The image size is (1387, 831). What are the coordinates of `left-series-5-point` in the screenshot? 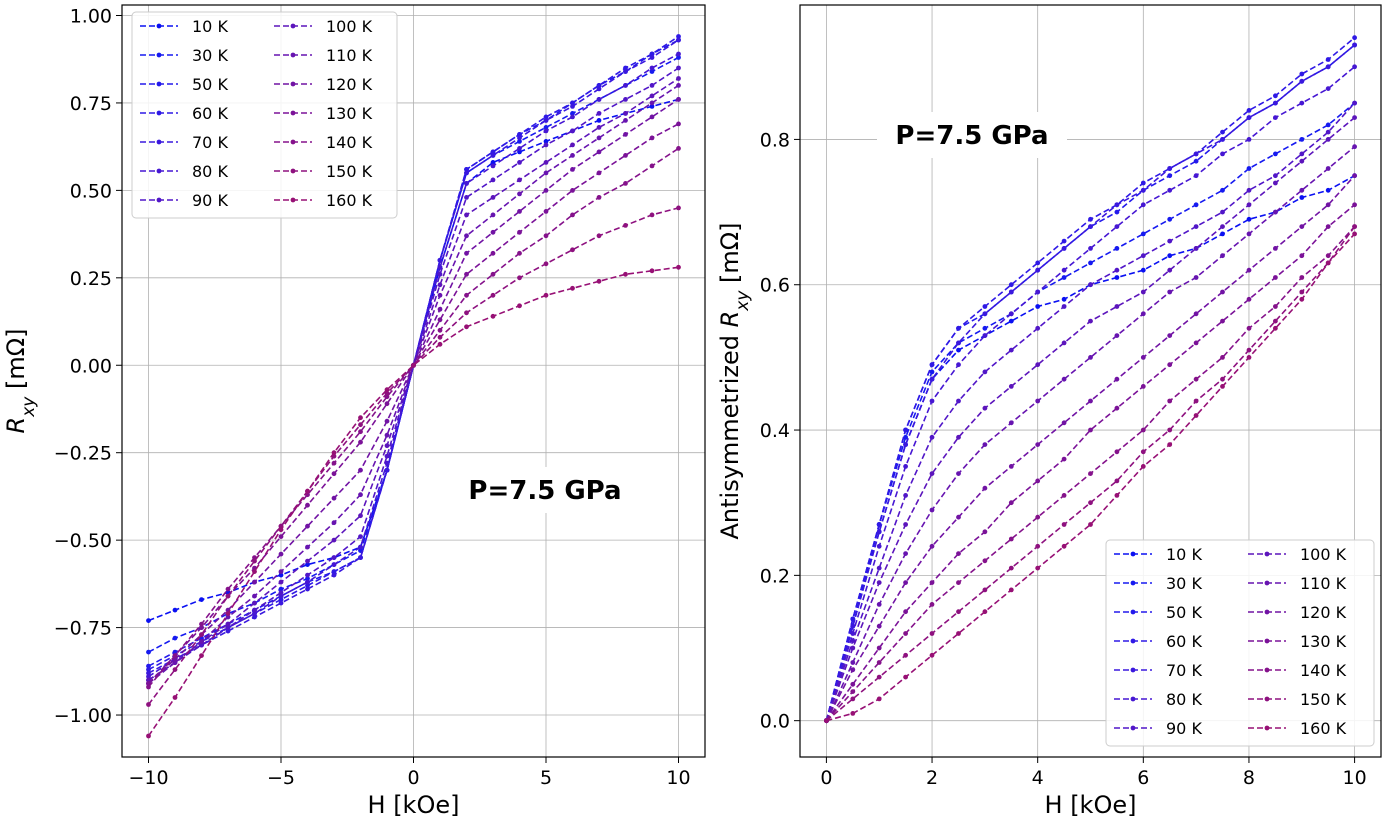 It's located at (334, 564).